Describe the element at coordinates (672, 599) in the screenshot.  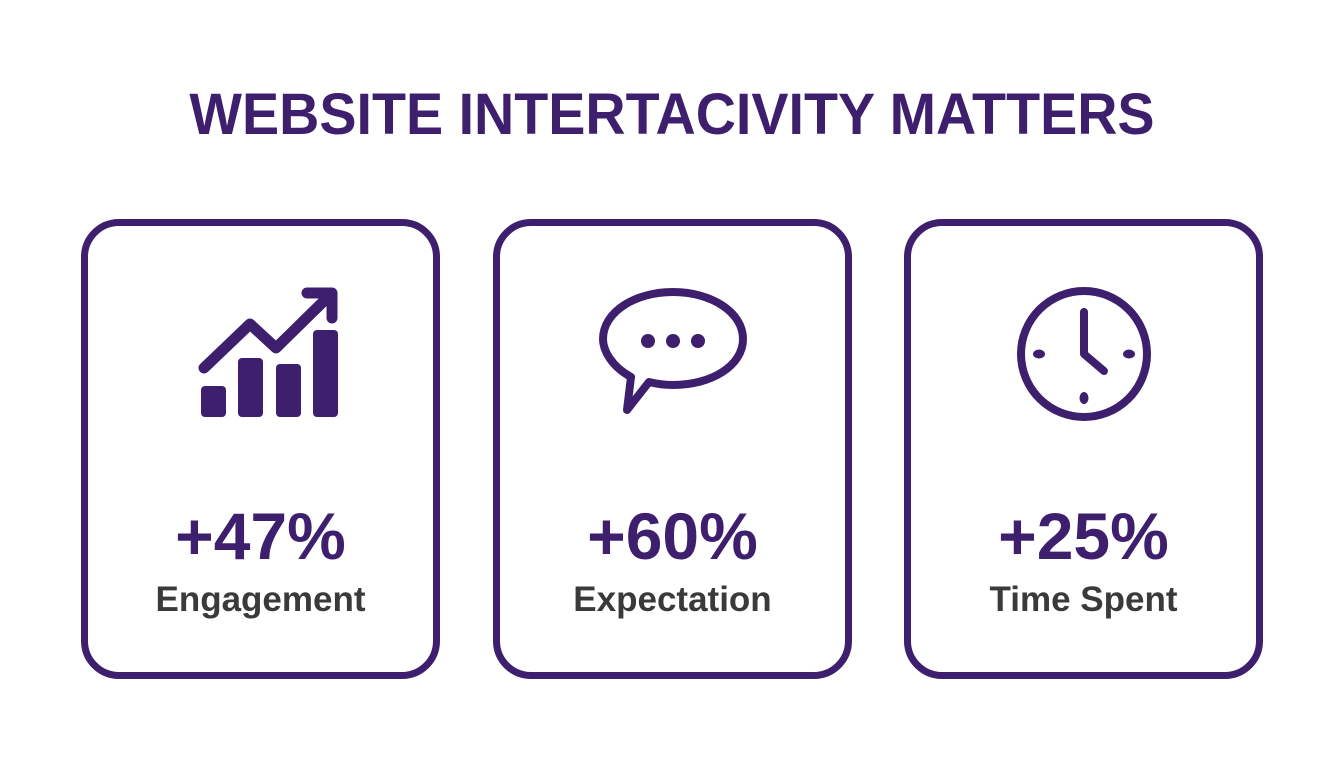
I see `stat-label: Expectation` at that location.